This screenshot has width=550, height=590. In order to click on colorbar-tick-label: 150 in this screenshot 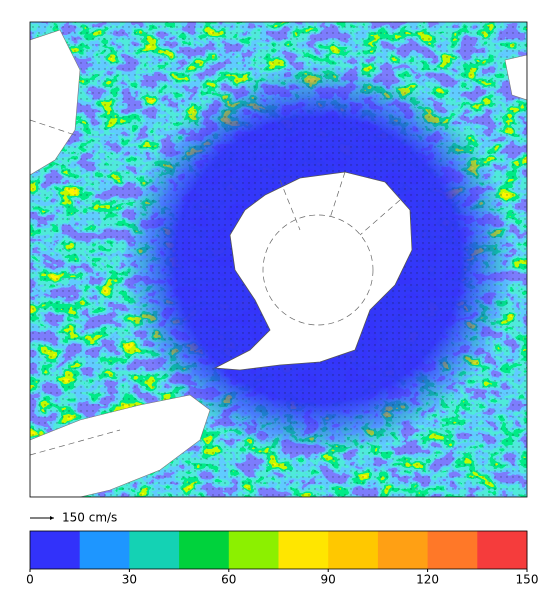, I will do `click(527, 580)`.